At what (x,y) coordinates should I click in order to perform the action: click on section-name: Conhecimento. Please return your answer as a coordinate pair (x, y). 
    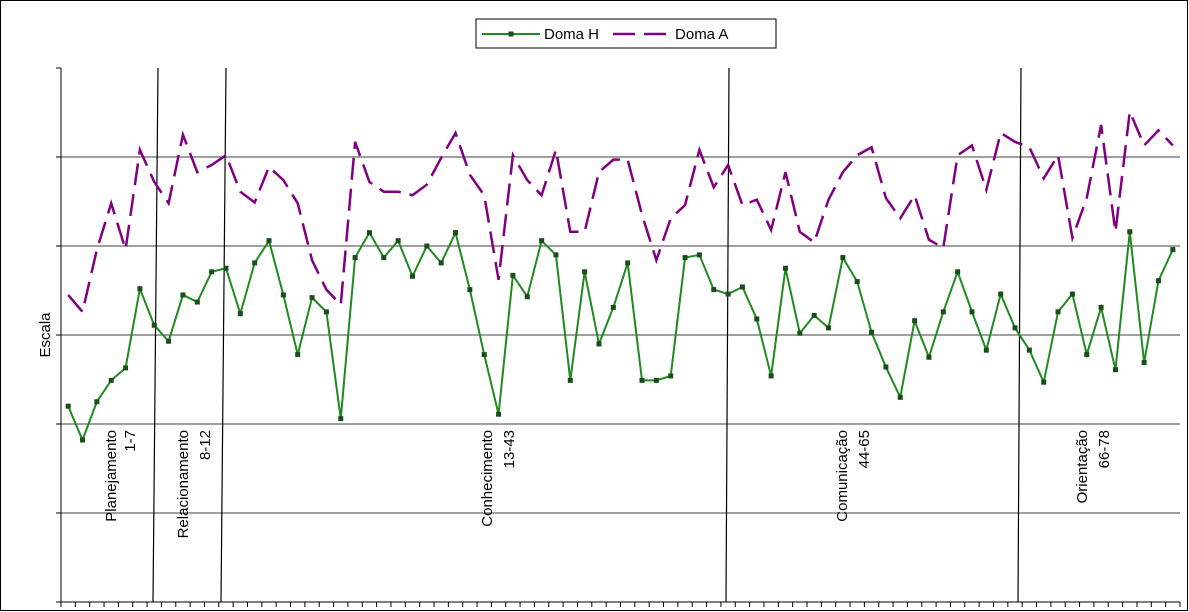
    Looking at the image, I should click on (487, 478).